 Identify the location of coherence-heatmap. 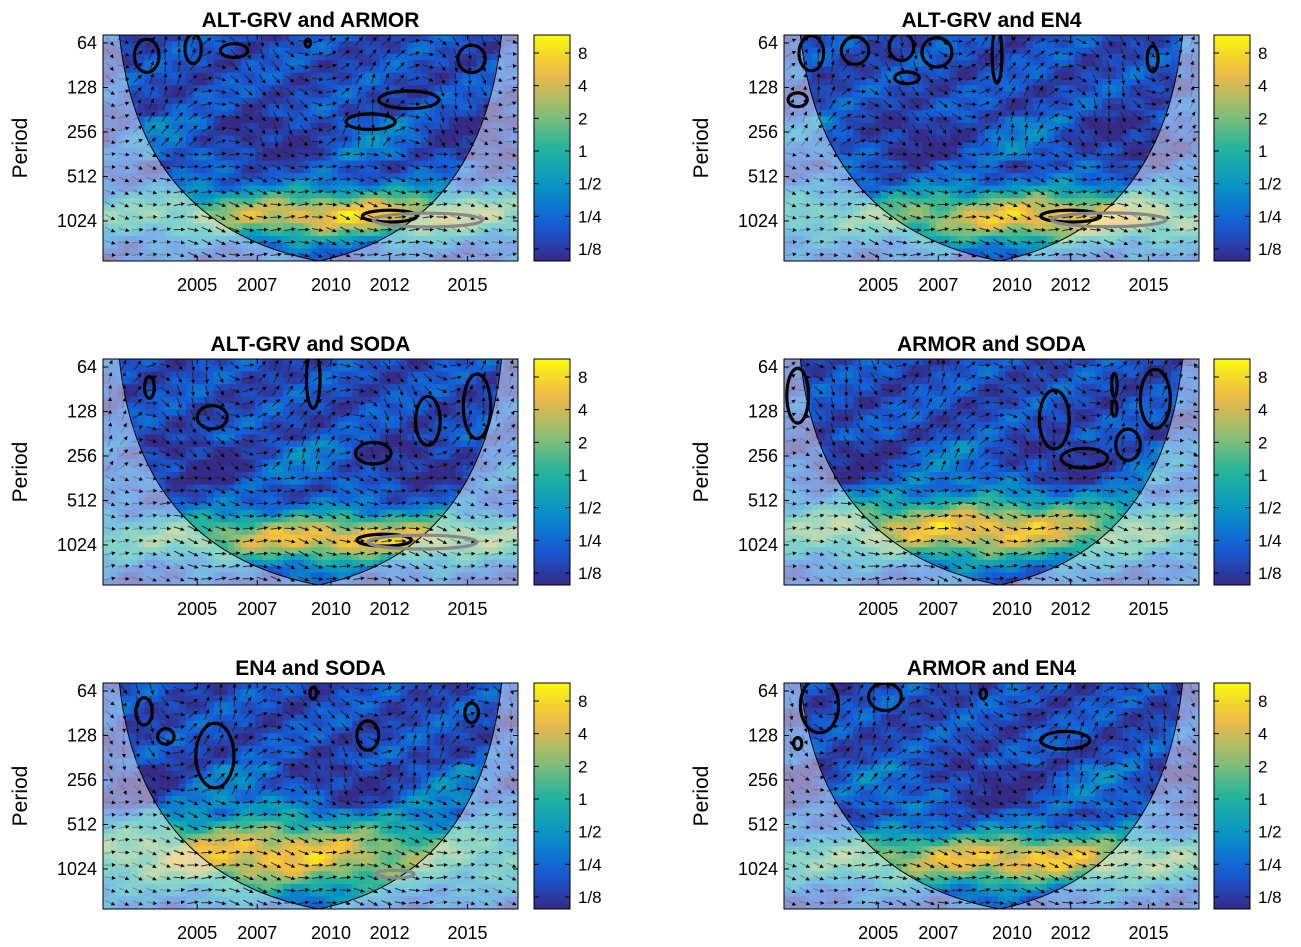
(991, 472).